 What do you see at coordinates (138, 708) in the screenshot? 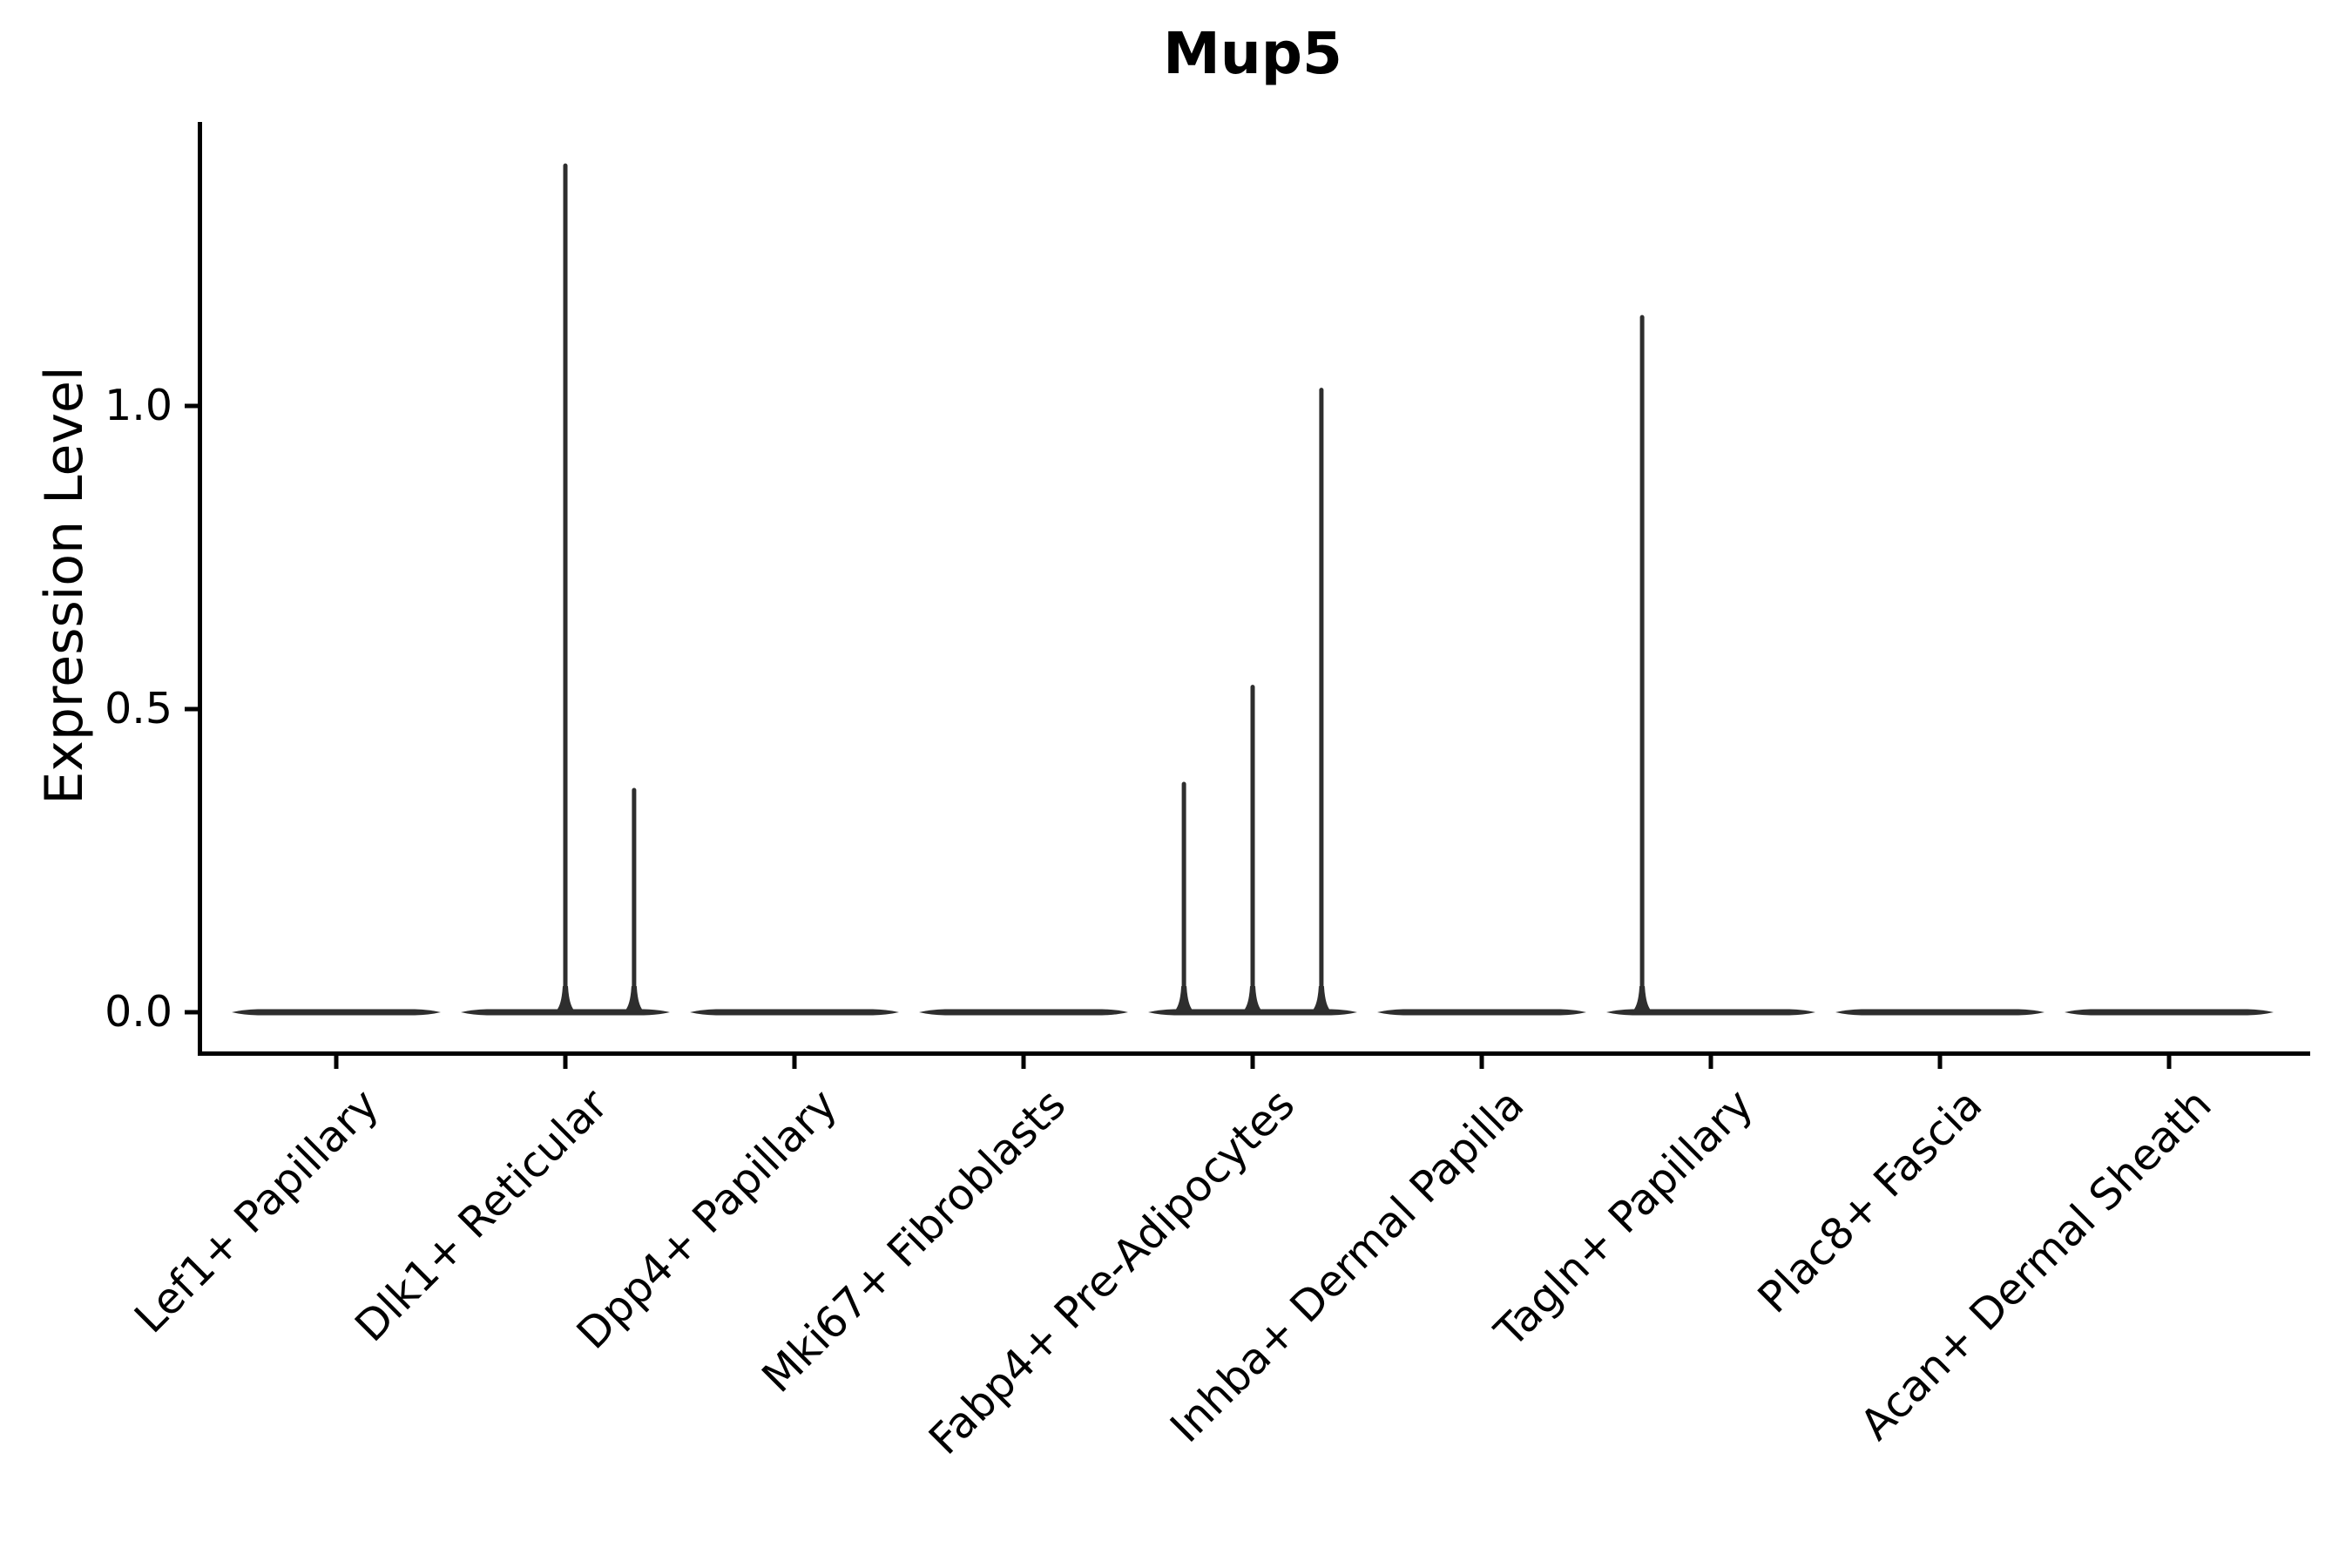
I see `y-tick-label: 0.5` at bounding box center [138, 708].